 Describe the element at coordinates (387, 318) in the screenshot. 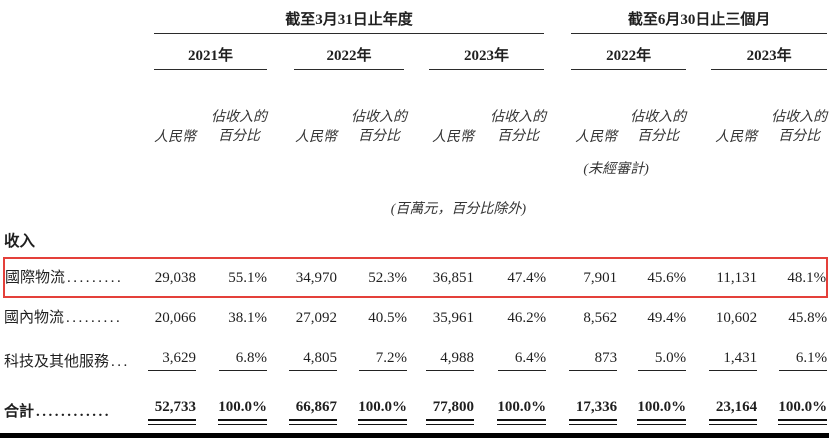

I see `cell-value: 40.5%` at that location.